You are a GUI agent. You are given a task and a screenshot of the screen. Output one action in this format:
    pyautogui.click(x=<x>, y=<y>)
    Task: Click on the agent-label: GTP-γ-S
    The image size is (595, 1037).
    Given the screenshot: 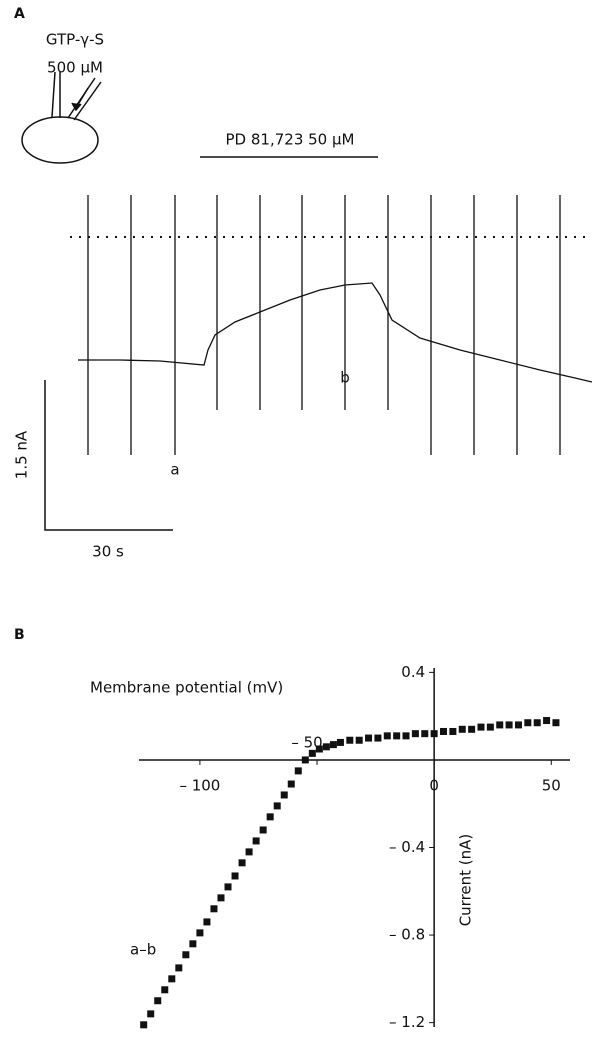 What is the action you would take?
    pyautogui.click(x=75, y=40)
    